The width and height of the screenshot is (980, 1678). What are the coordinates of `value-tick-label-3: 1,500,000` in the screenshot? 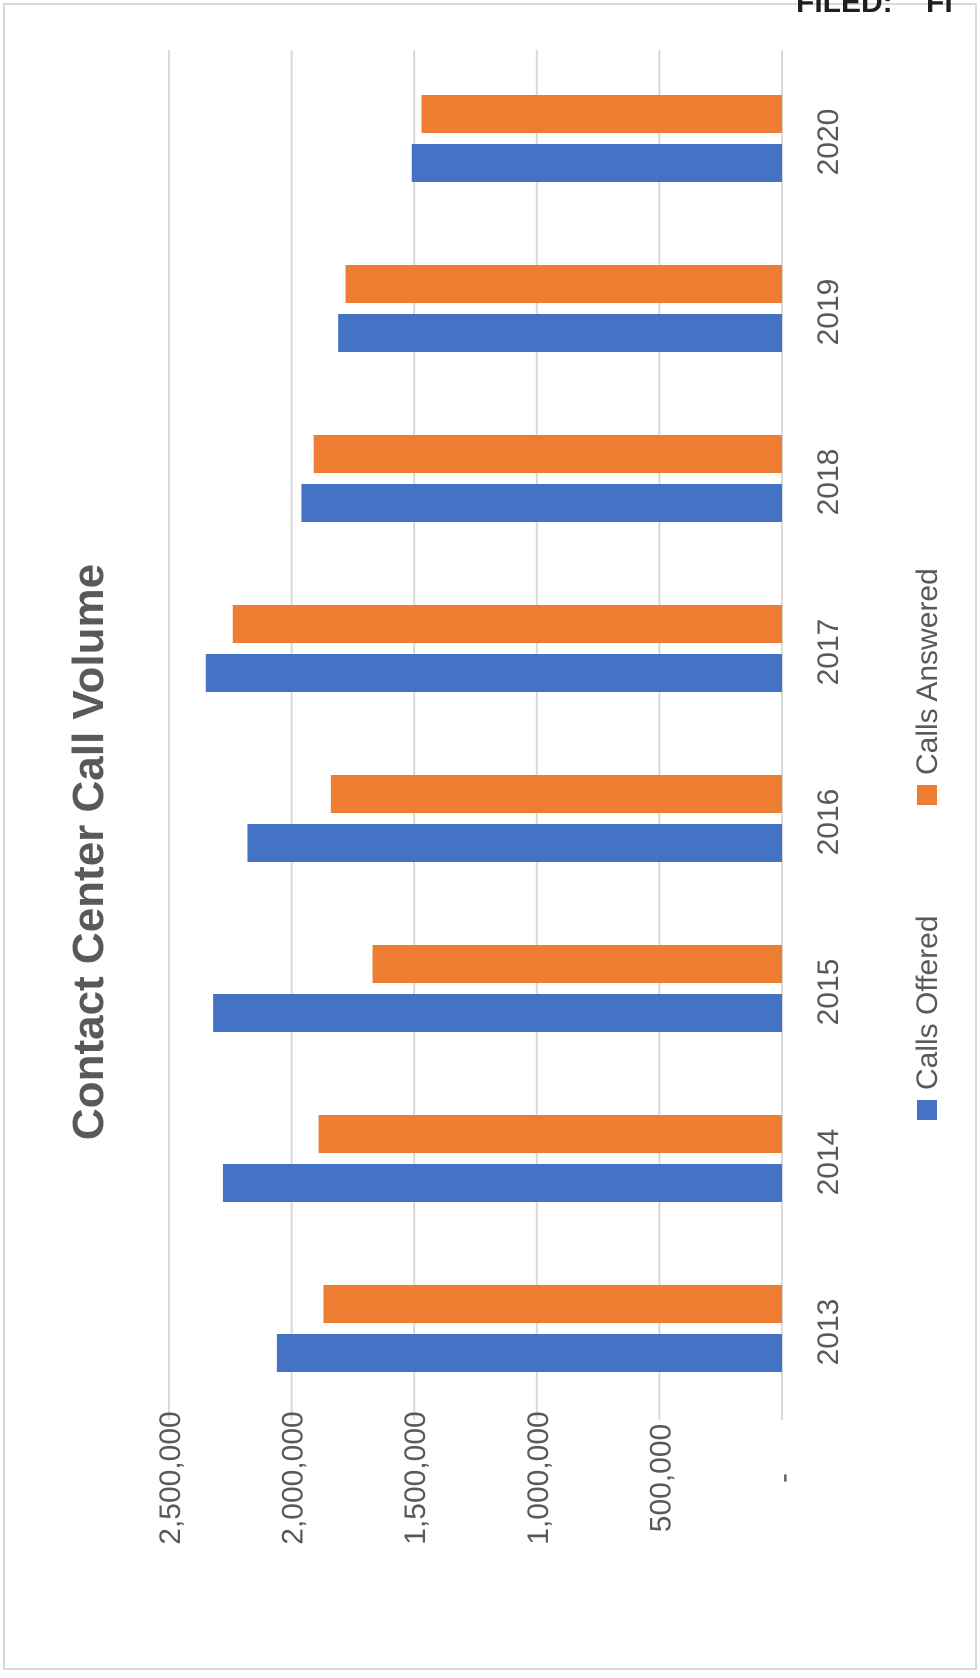 It's located at (415, 1477).